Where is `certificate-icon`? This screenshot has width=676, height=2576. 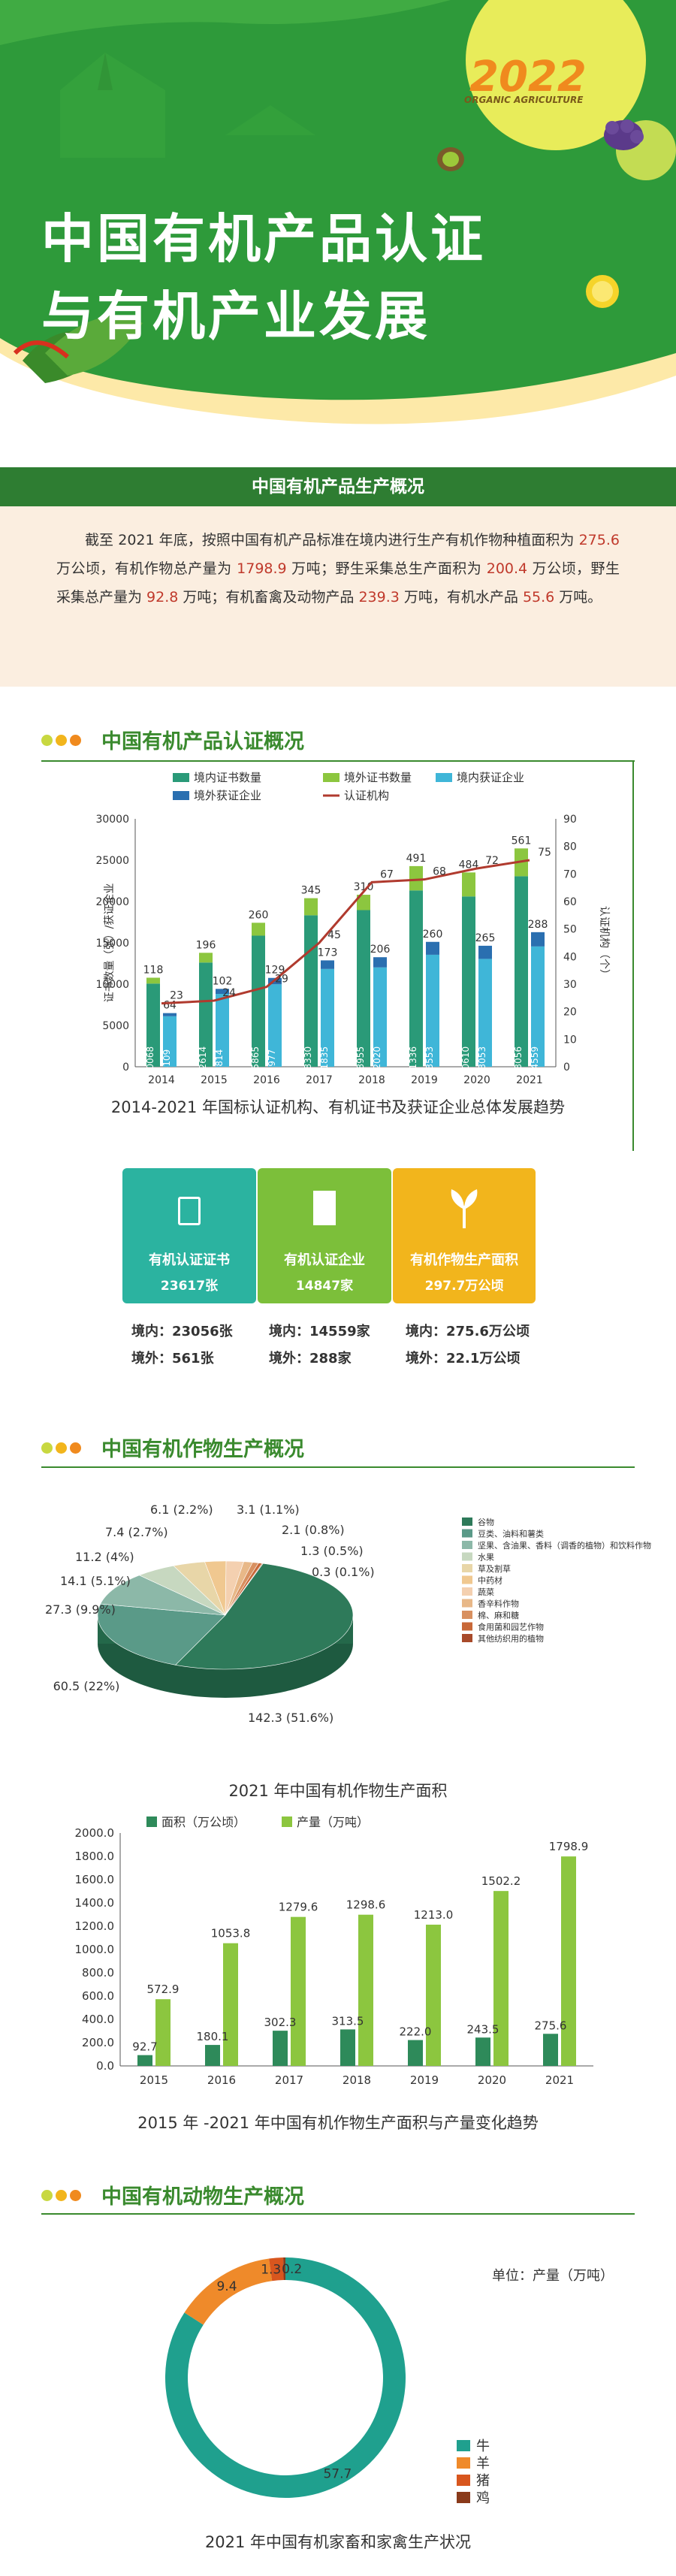
certificate-icon is located at coordinates (189, 1211).